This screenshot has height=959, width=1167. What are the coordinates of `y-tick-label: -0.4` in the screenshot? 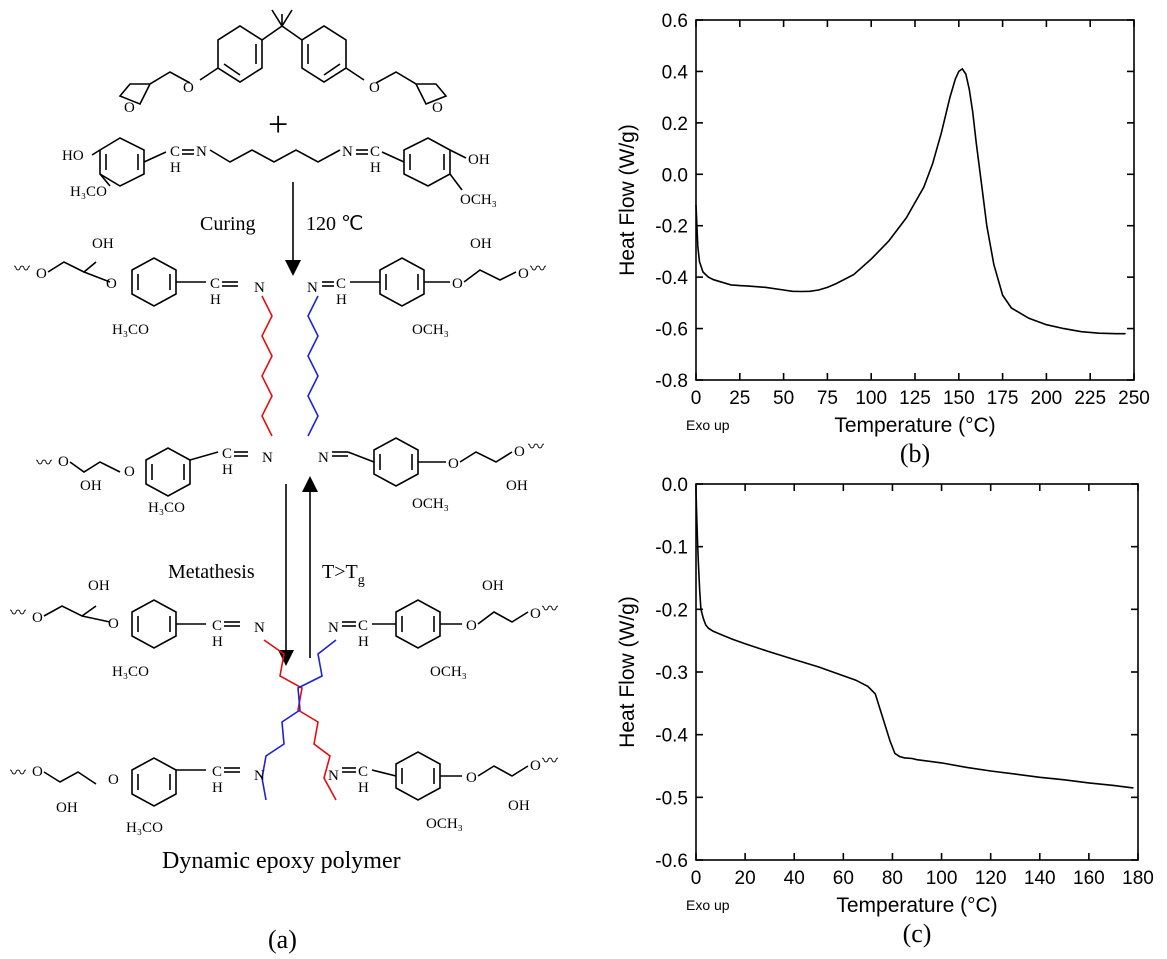 It's located at (671, 278).